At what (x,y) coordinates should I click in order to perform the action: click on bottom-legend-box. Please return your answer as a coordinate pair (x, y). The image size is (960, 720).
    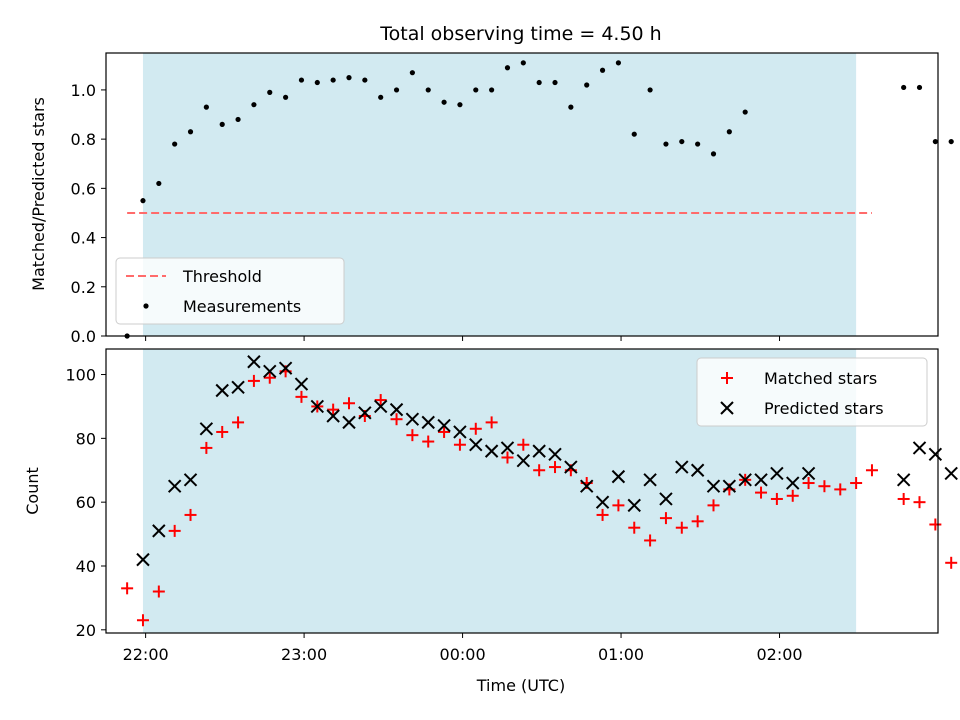
    Looking at the image, I should click on (812, 392).